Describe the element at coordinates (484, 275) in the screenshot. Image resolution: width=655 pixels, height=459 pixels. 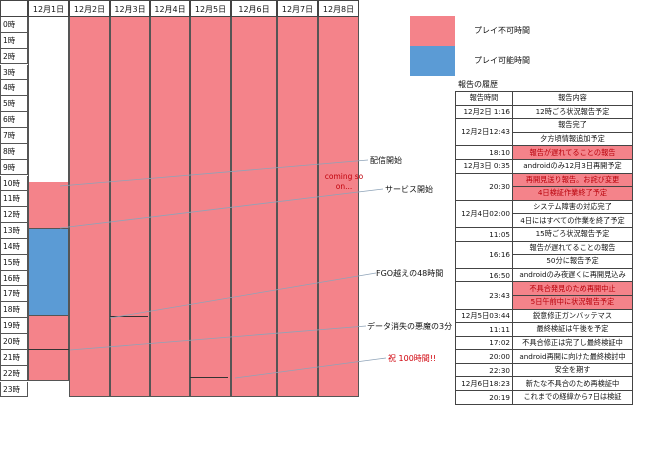
I see `history-time-cell: 16:50` at that location.